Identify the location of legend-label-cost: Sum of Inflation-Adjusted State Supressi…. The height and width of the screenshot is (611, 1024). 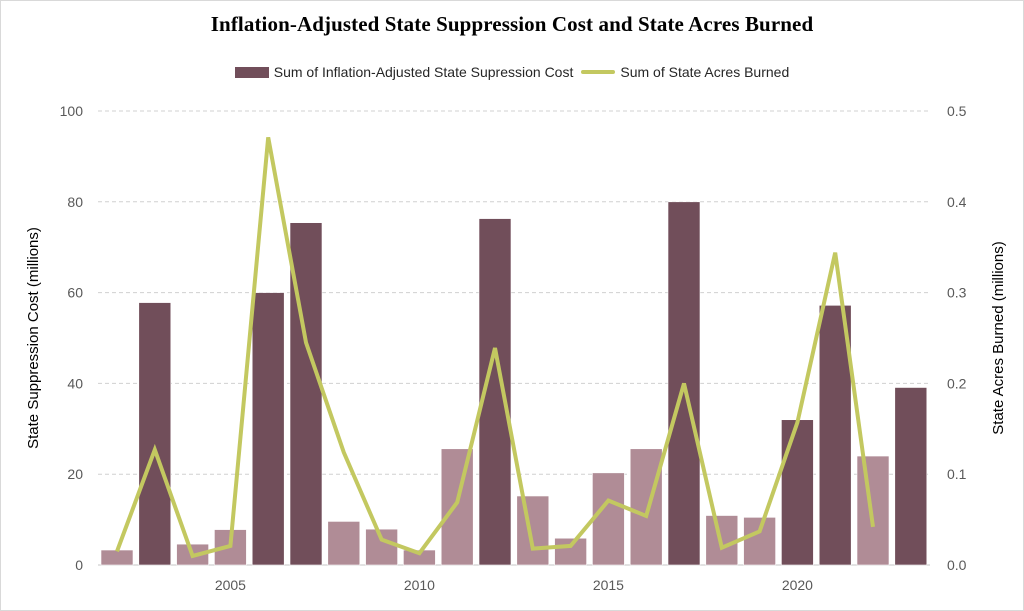
(423, 72).